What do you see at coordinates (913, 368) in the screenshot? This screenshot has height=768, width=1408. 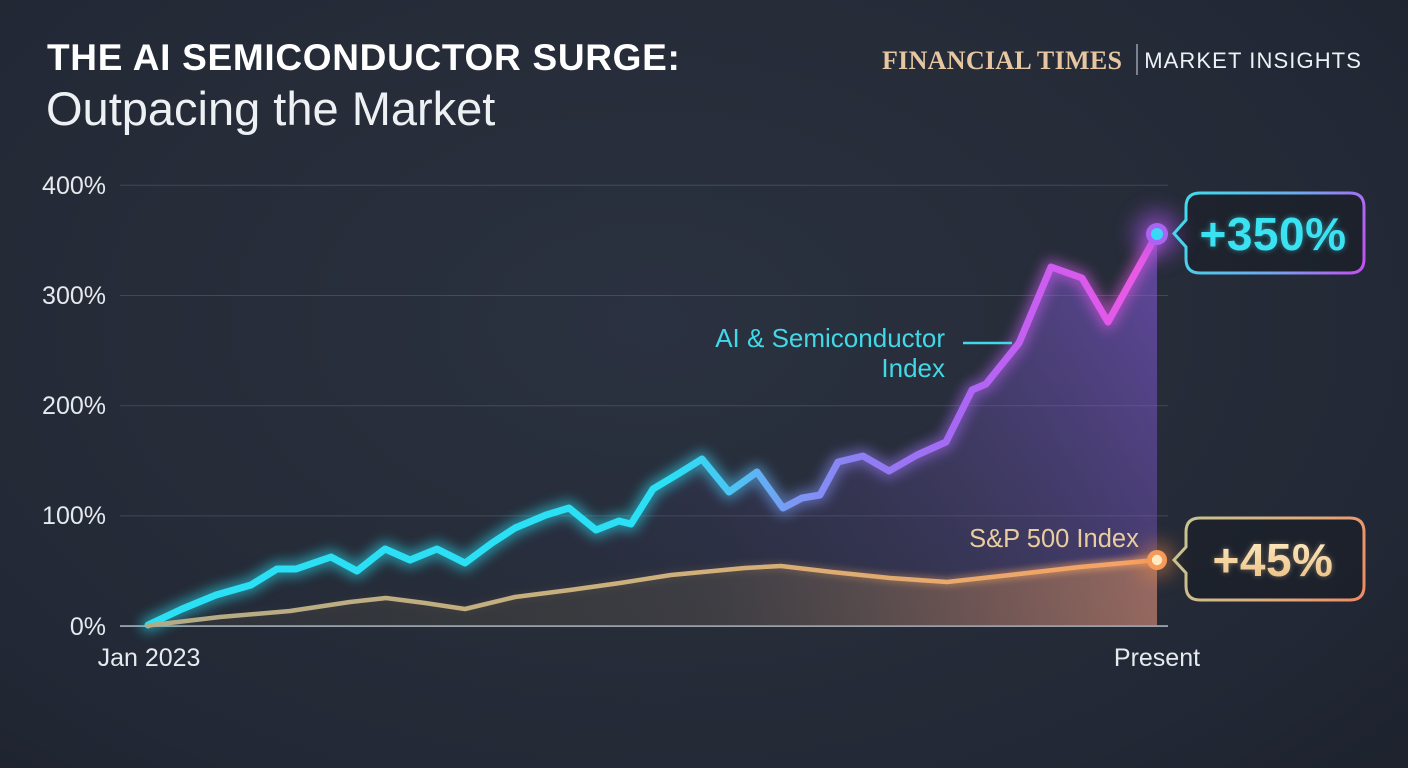 I see `svg-text: Index` at bounding box center [913, 368].